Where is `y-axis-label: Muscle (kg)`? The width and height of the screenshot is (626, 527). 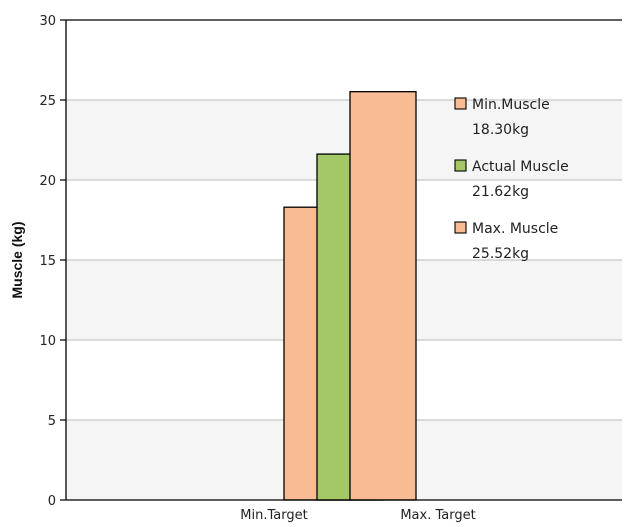
y-axis-label: Muscle (kg) is located at coordinates (17, 259).